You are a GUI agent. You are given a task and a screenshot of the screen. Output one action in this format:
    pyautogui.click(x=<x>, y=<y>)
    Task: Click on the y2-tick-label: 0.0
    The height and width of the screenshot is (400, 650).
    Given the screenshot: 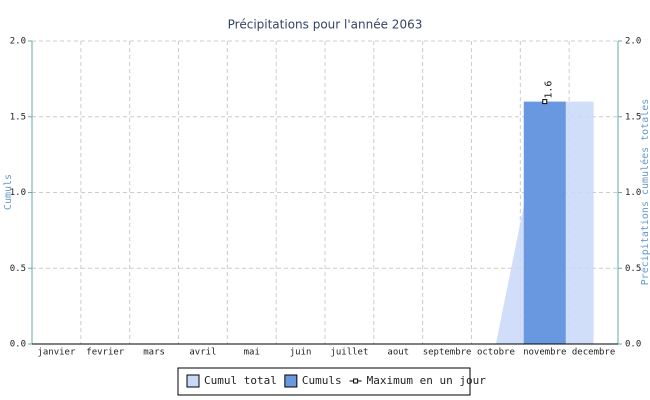 What is the action you would take?
    pyautogui.click(x=633, y=345)
    